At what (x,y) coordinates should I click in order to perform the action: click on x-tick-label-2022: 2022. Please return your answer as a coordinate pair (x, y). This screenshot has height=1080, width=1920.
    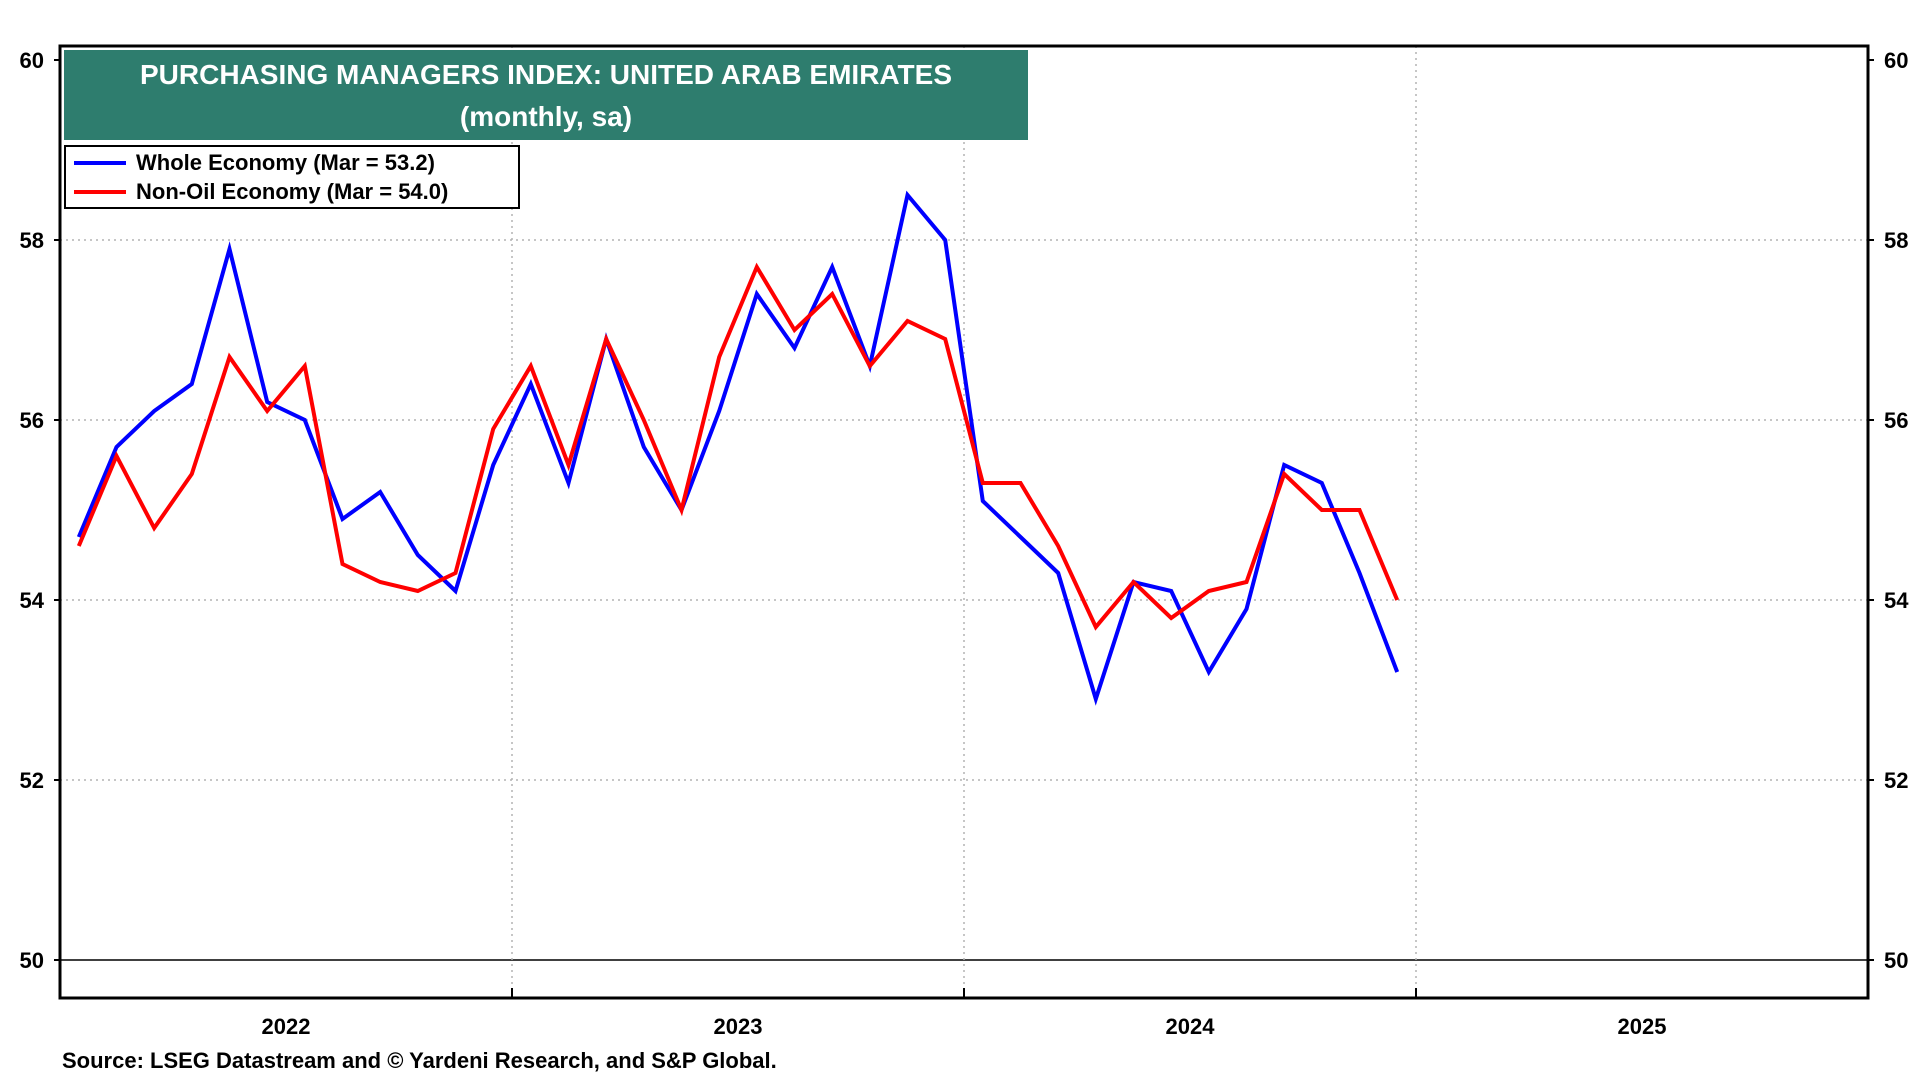
    Looking at the image, I should click on (286, 1026).